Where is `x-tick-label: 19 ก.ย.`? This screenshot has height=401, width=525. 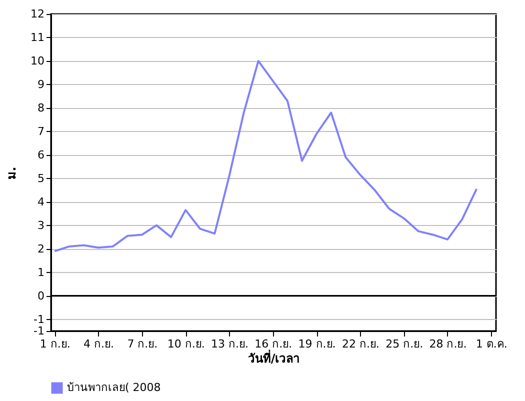 x-tick-label: 19 ก.ย. is located at coordinates (317, 344).